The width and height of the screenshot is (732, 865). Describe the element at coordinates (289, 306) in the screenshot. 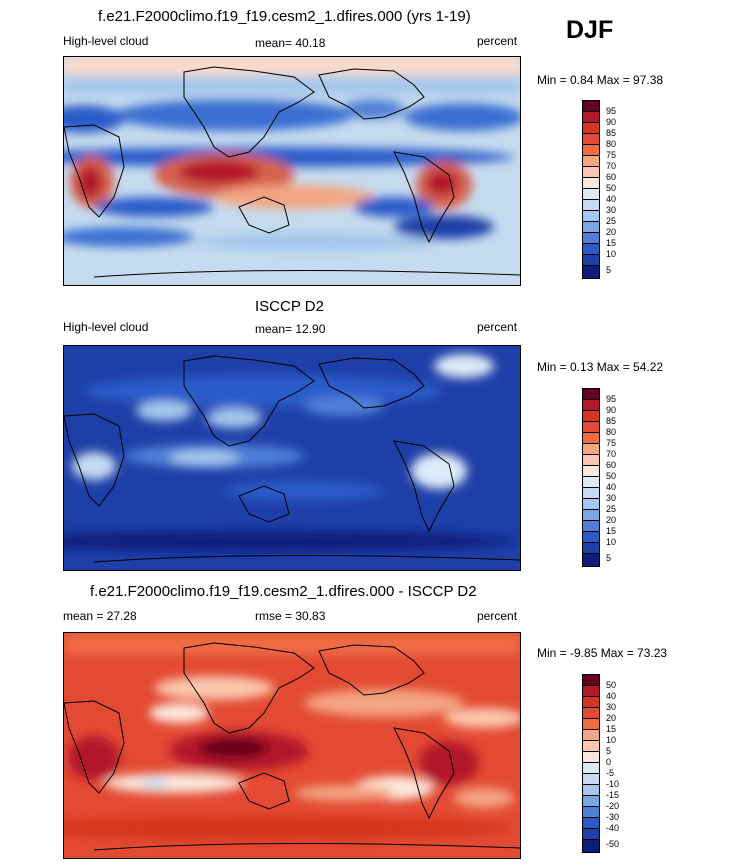

I see `panel2-title: ISCCP D2` at that location.